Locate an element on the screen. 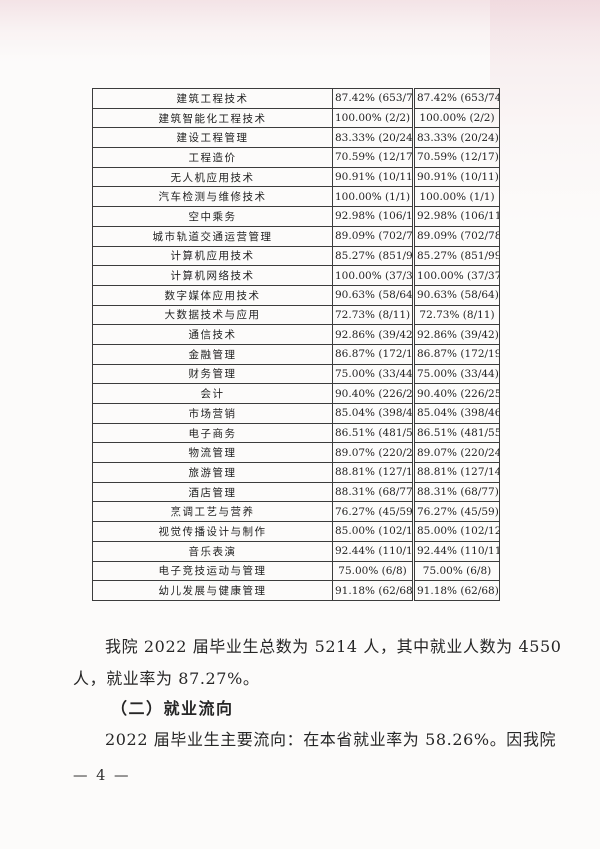  major-cell: 计算机应用技术 is located at coordinates (212, 256).